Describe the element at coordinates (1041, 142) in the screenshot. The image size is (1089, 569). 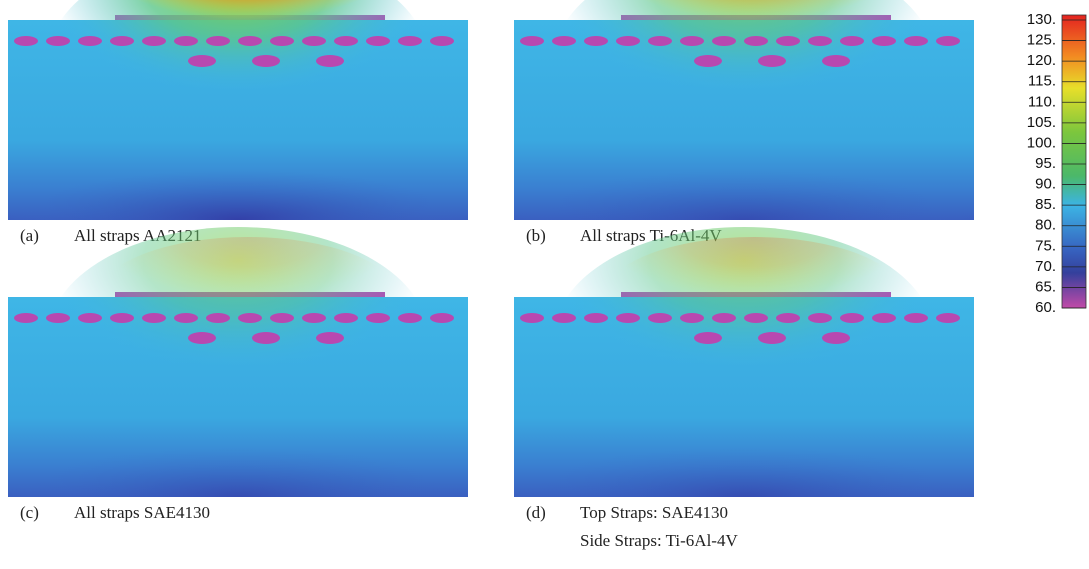
I see `colorbar-label: 100.` at that location.